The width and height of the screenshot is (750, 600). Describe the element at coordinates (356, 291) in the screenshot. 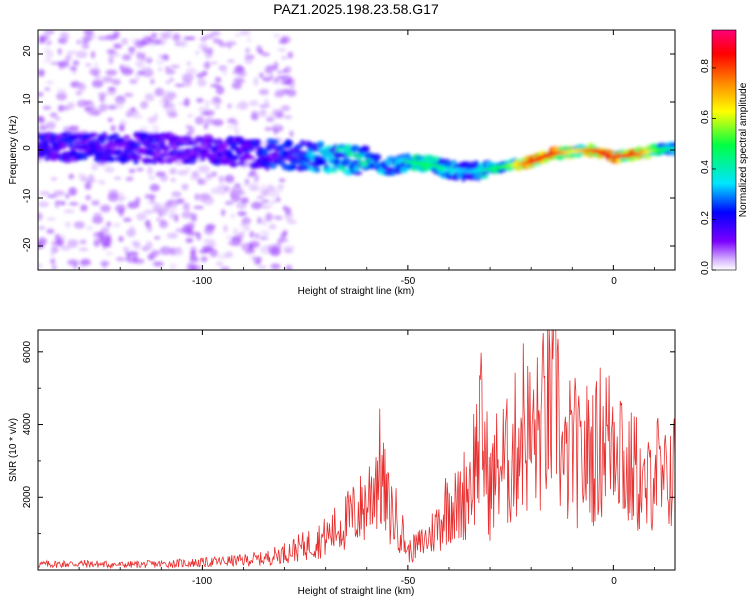

I see `spectrogram-xlabel: Height of straight line (km)` at that location.